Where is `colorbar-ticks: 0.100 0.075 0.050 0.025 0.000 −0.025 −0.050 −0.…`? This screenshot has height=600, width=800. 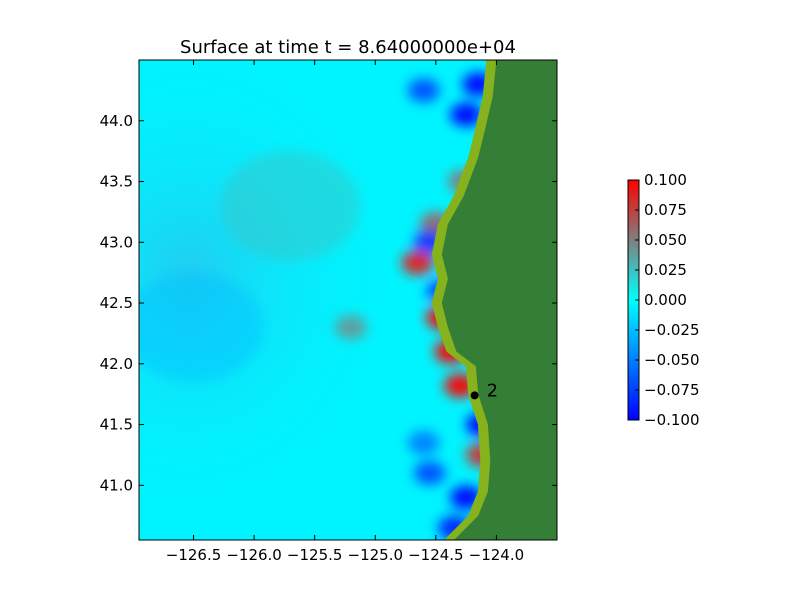 colorbar-ticks: 0.100 0.075 0.050 0.025 0.000 −0.025 −0.050 −0.… is located at coordinates (667, 300).